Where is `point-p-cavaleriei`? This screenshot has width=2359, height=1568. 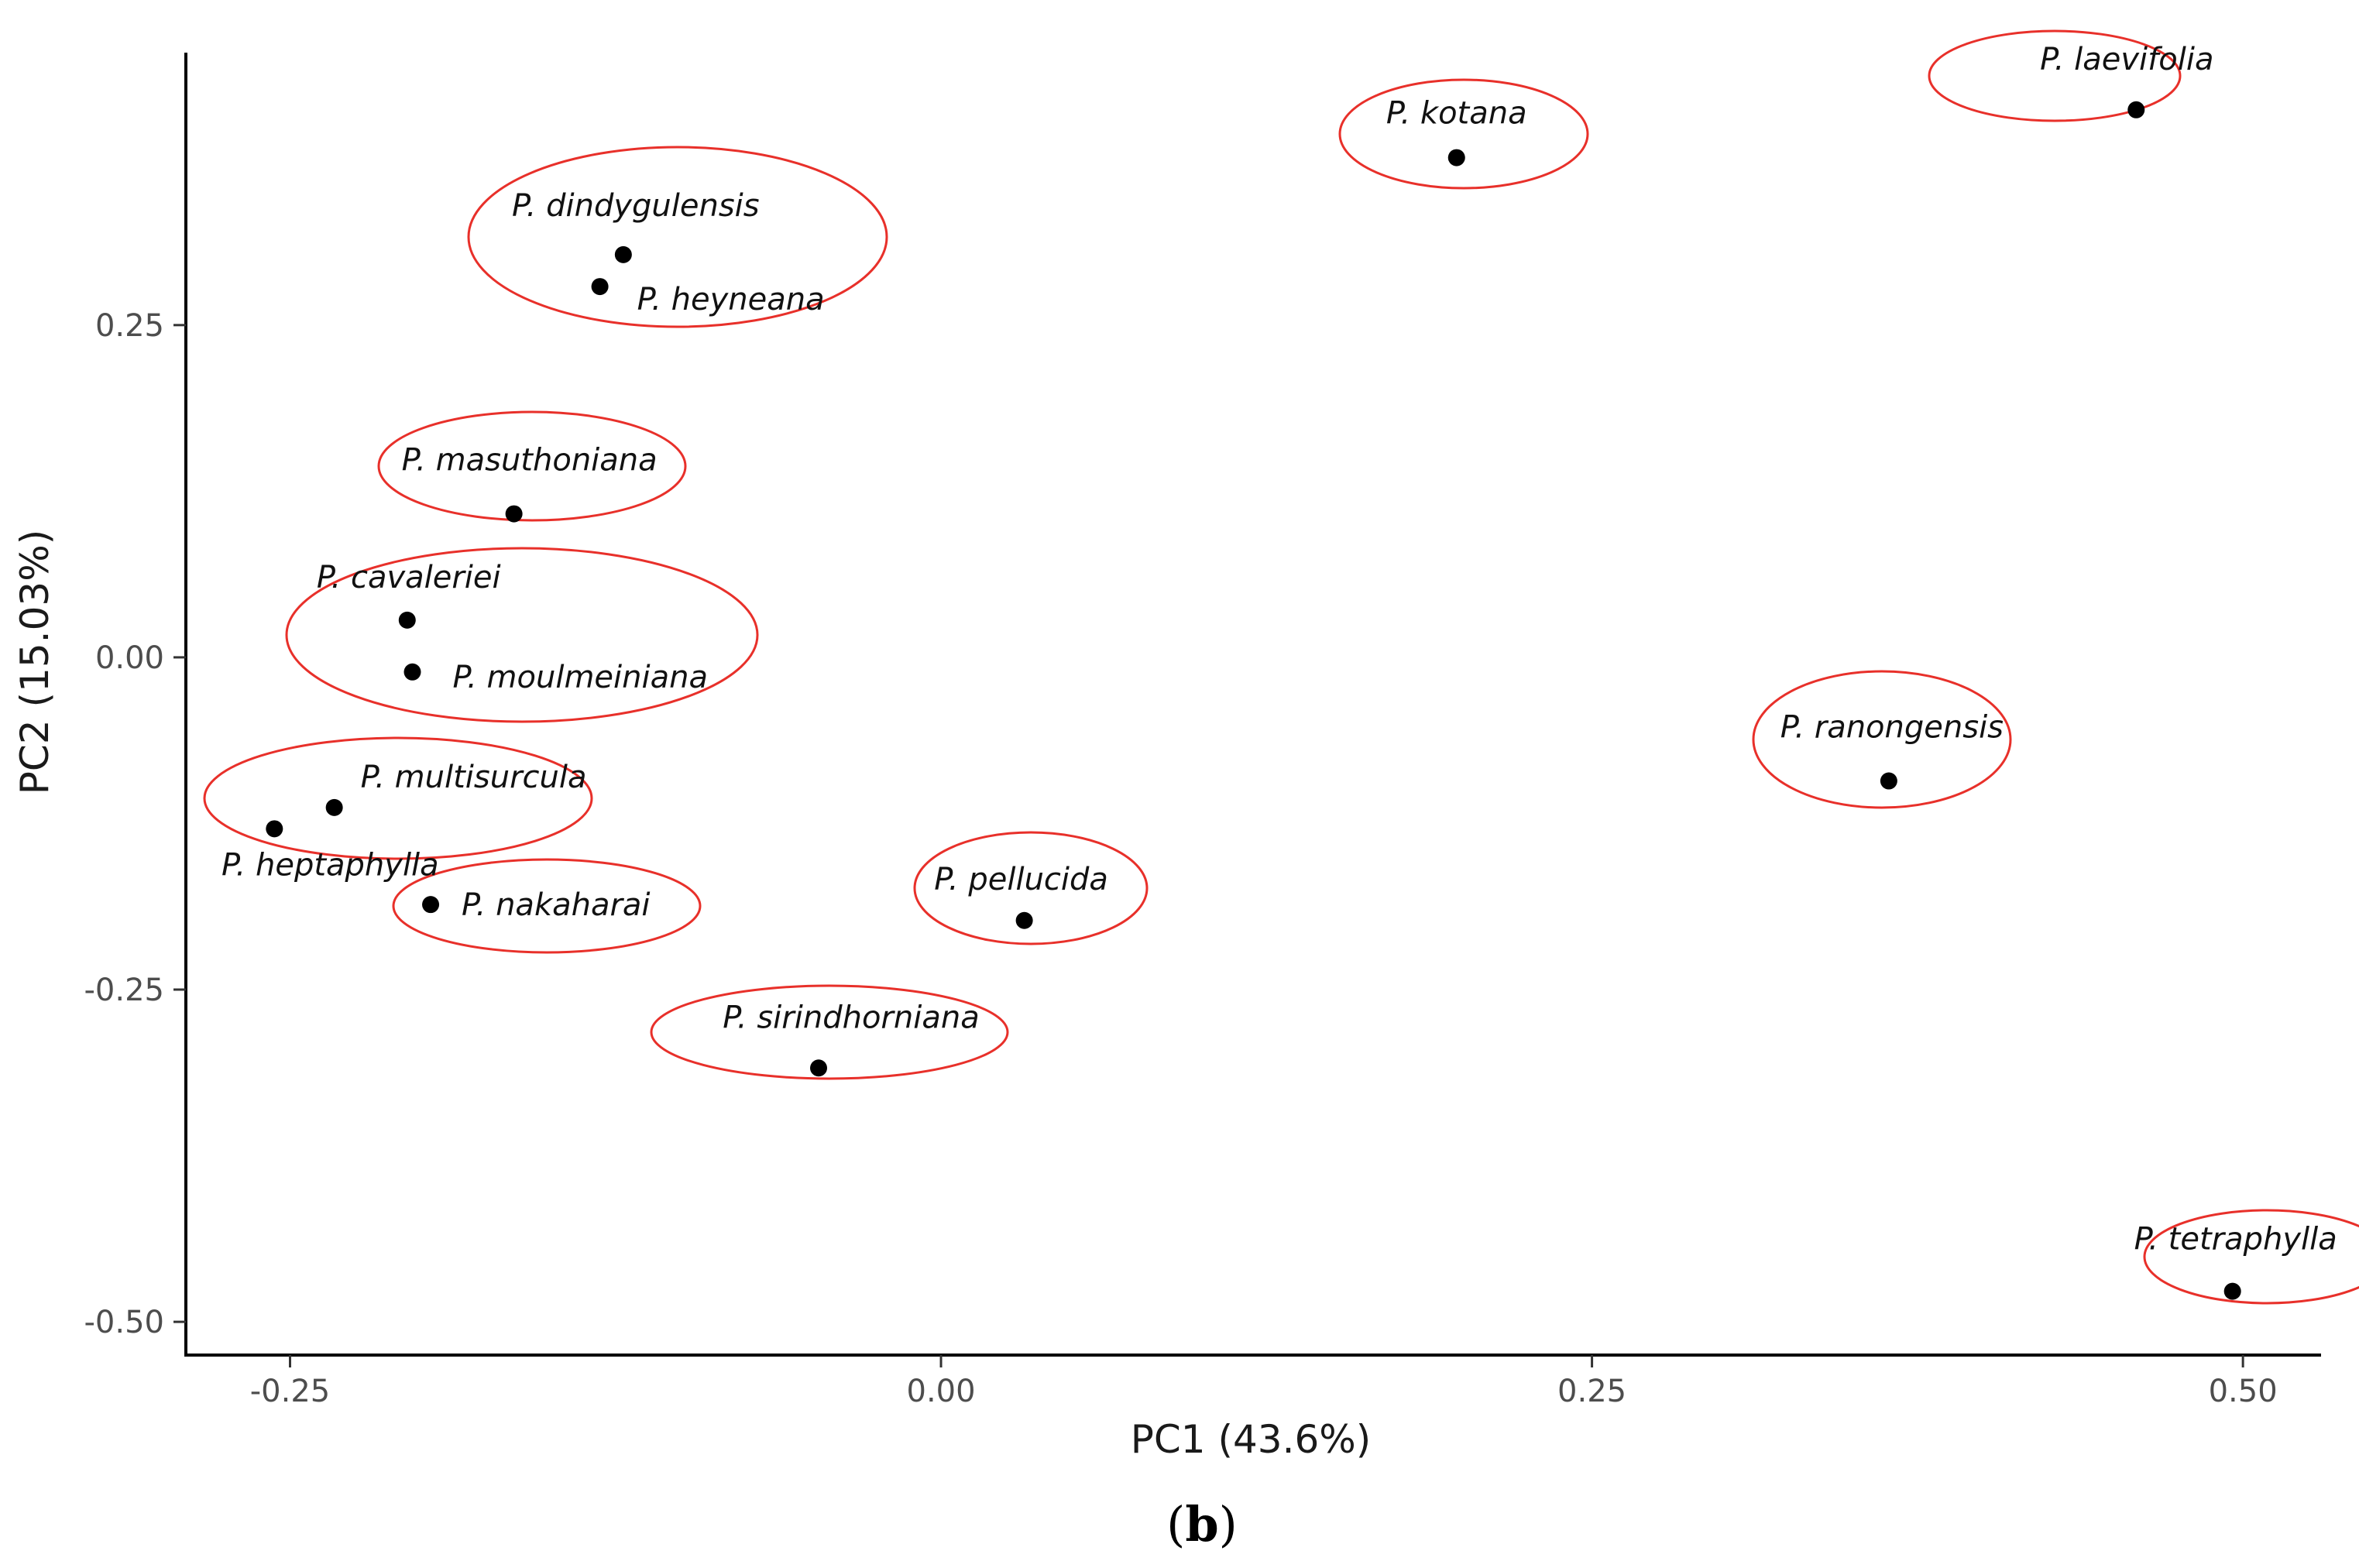 point-p-cavaleriei is located at coordinates (407, 620).